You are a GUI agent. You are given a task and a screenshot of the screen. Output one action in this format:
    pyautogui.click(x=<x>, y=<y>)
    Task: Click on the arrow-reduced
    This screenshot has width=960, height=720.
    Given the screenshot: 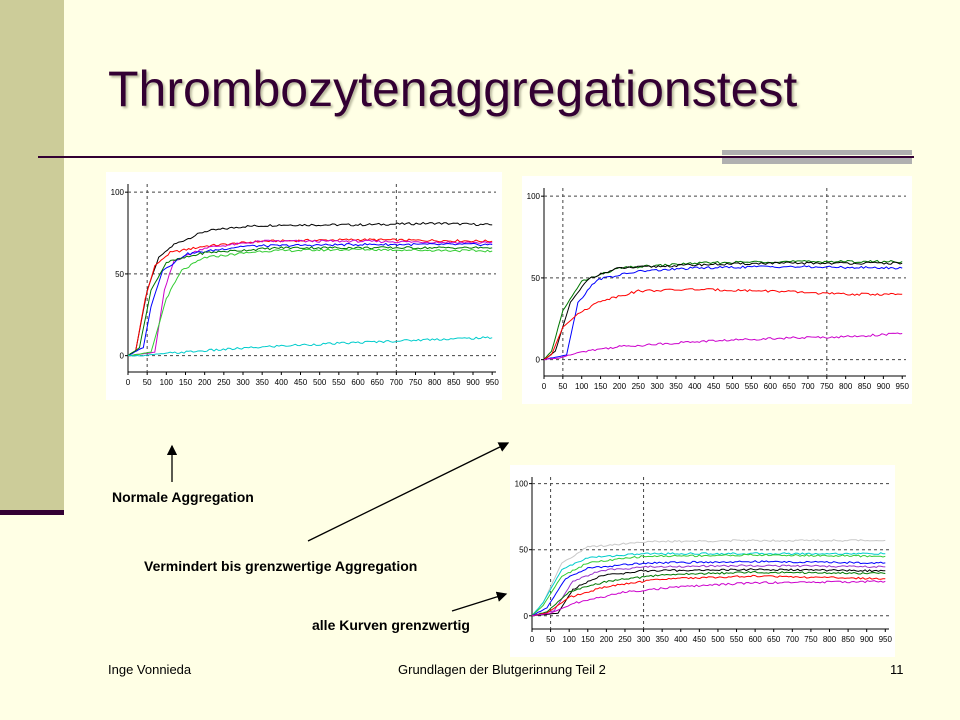 What is the action you would take?
    pyautogui.click(x=408, y=492)
    